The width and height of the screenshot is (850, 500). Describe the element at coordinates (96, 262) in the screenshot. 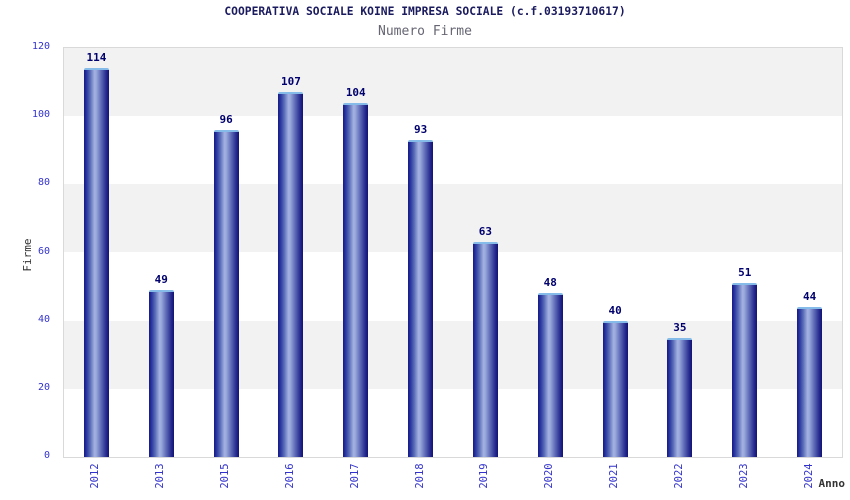

I see `bar-2012` at that location.